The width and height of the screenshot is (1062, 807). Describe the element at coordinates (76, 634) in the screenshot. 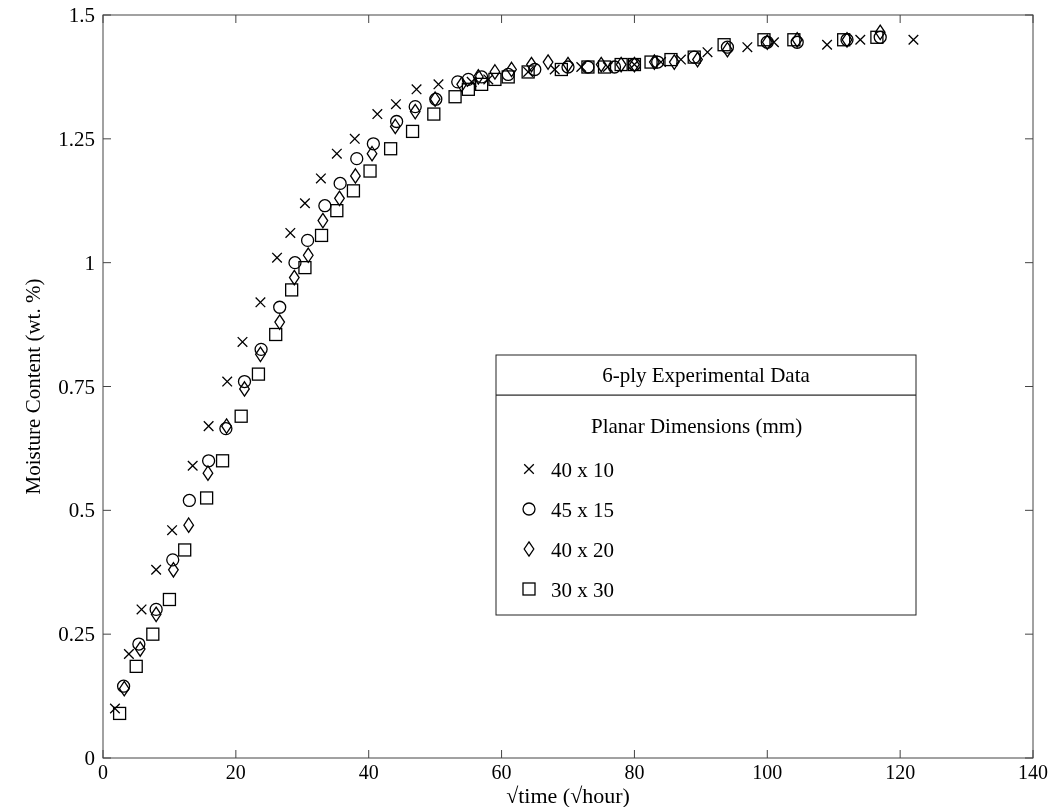

I see `y-tick-label: 0.25` at that location.